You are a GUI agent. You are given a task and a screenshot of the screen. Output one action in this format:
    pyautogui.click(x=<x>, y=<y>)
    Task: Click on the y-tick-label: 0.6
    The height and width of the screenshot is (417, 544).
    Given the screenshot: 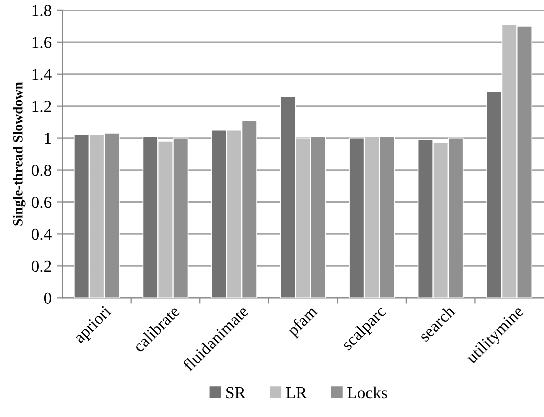 What is the action you would take?
    pyautogui.click(x=42, y=202)
    